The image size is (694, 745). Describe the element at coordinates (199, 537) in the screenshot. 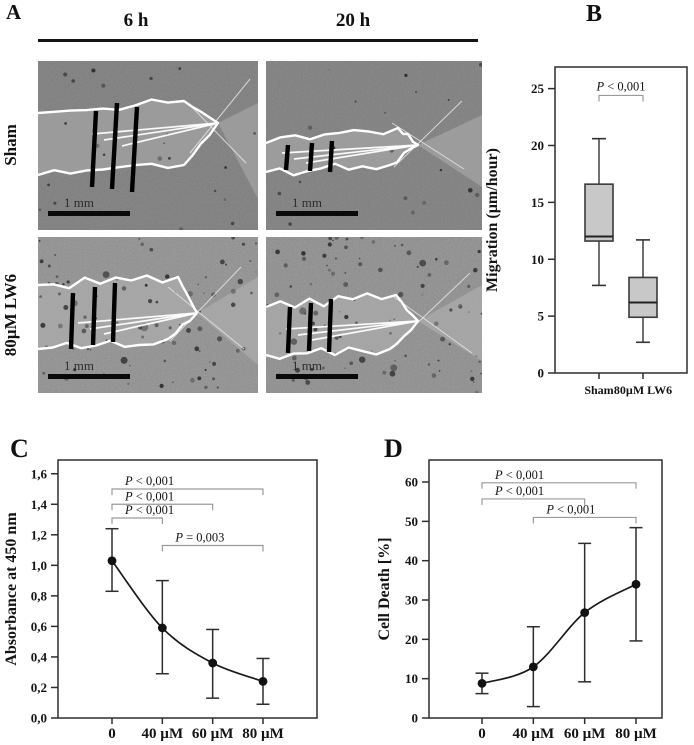

I see `significance-label: P = 0,003` at that location.